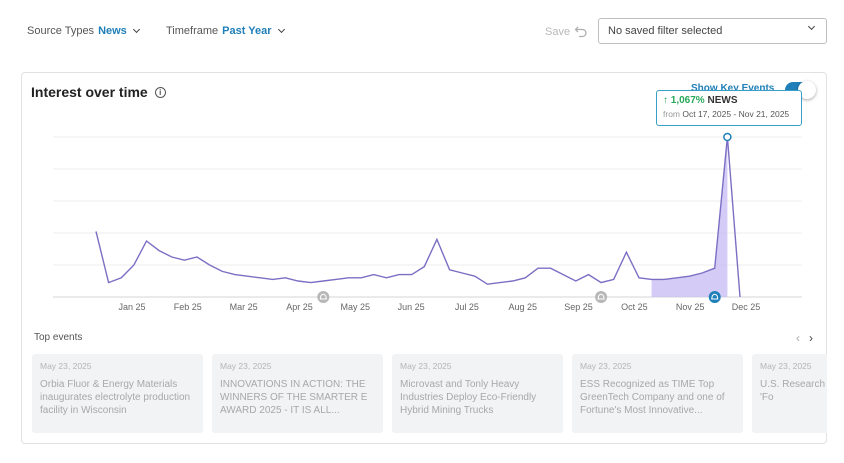 The width and height of the screenshot is (844, 463). What do you see at coordinates (356, 307) in the screenshot?
I see `x-tick-label: May 25` at bounding box center [356, 307].